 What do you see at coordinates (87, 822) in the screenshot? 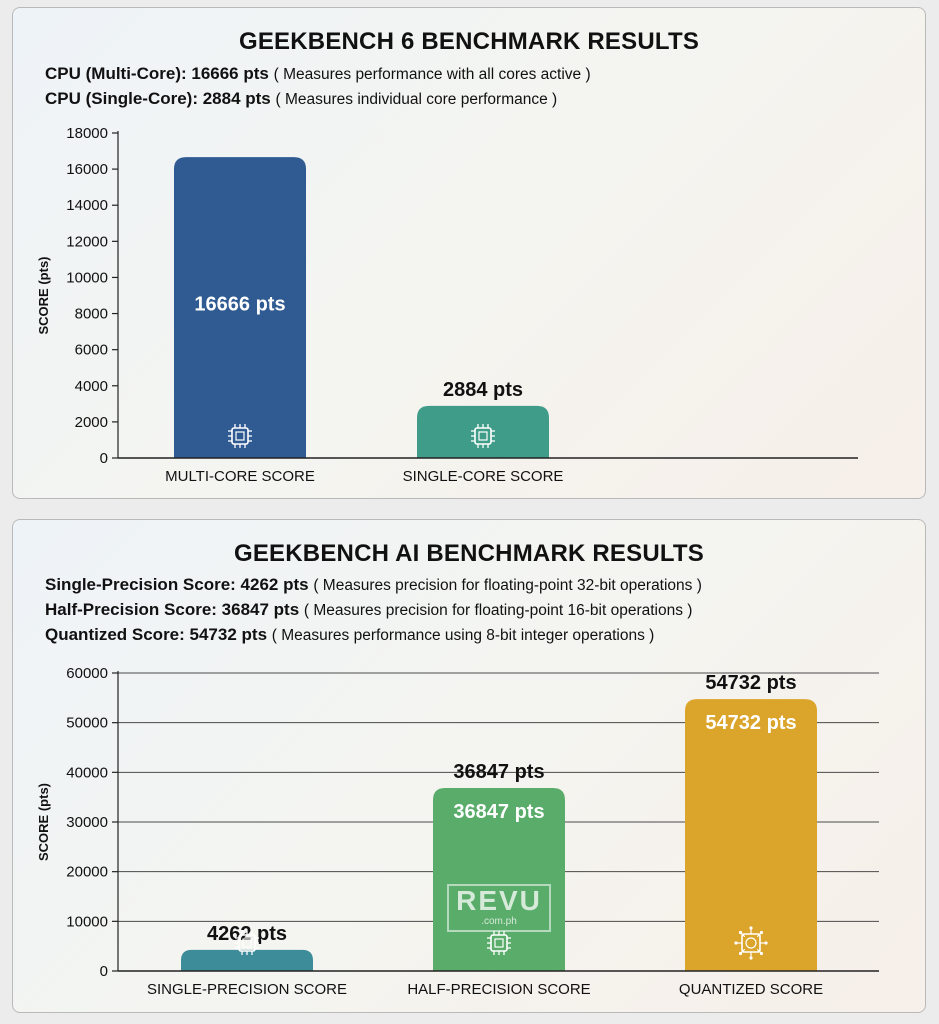
I see `y-tick-label: 30000` at bounding box center [87, 822].